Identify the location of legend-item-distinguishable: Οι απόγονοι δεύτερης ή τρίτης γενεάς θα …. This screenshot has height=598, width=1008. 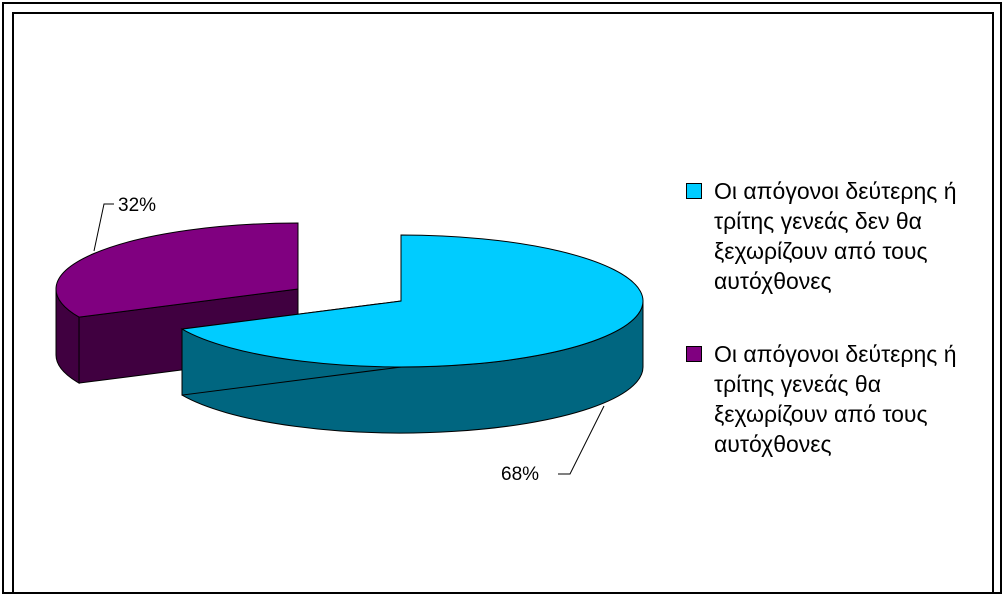
(839, 399).